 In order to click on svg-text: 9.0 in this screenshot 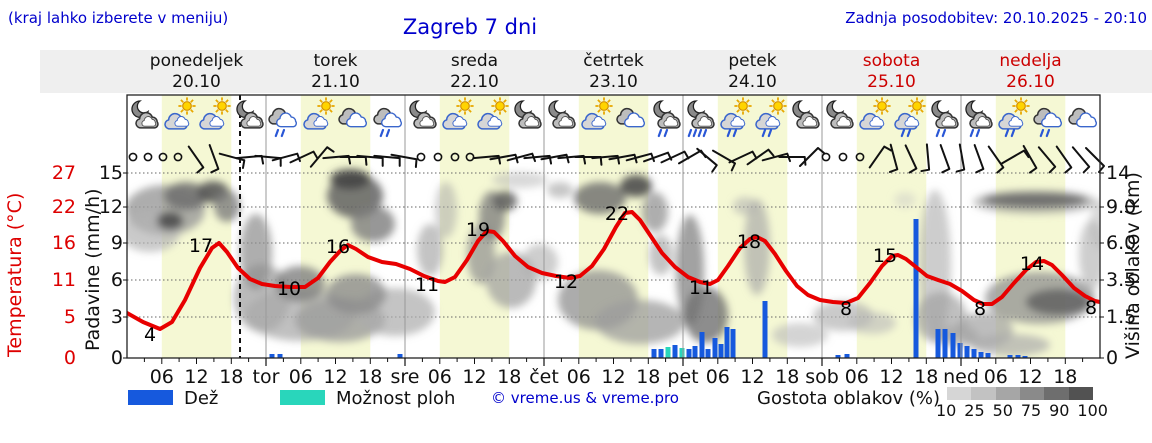, I will do `click(1121, 207)`.